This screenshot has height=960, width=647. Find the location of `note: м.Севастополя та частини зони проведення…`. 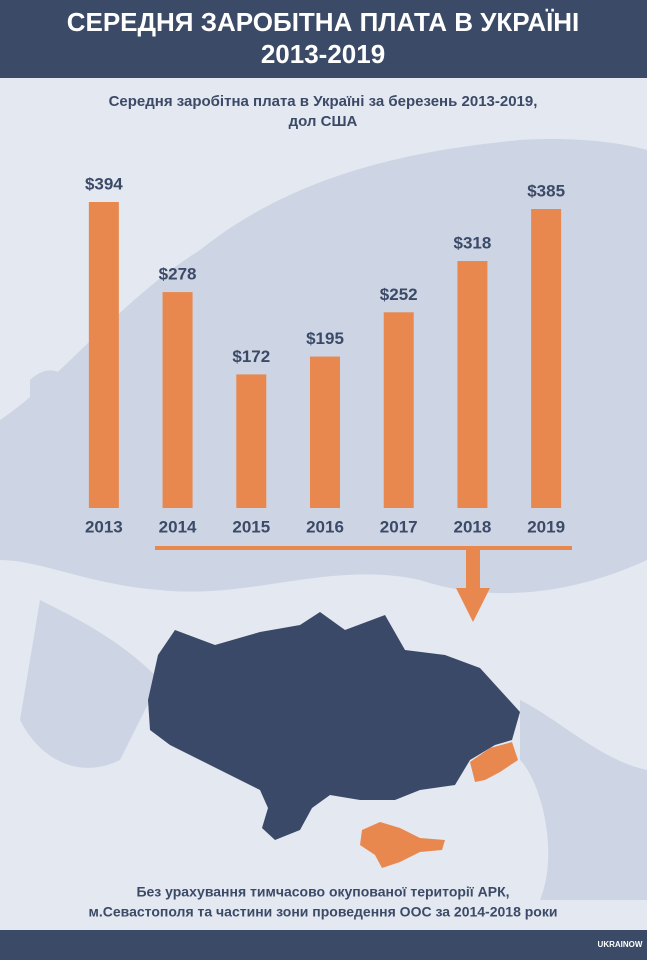

note: м.Севастополя та частини зони проведення… is located at coordinates (323, 912).